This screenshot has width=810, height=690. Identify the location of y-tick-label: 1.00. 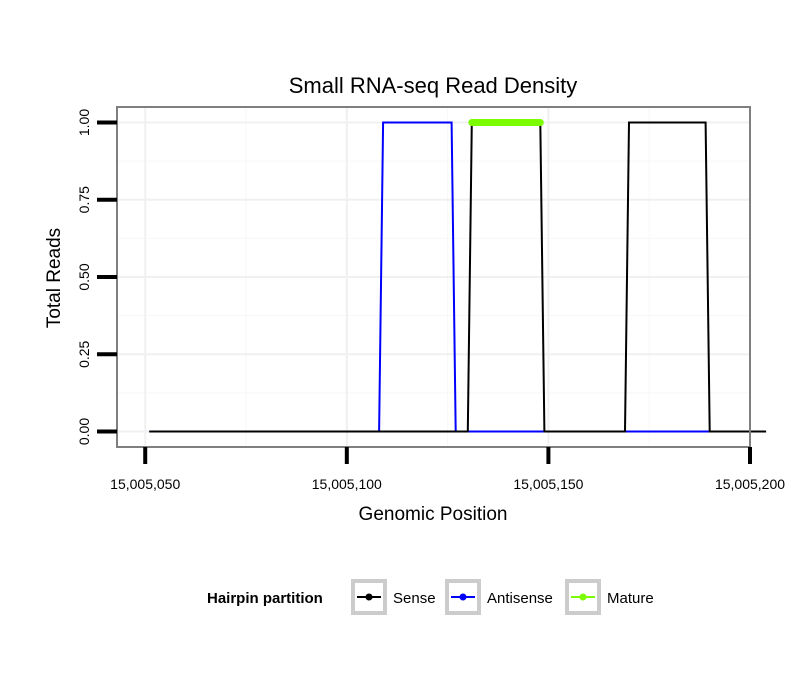
(84, 122).